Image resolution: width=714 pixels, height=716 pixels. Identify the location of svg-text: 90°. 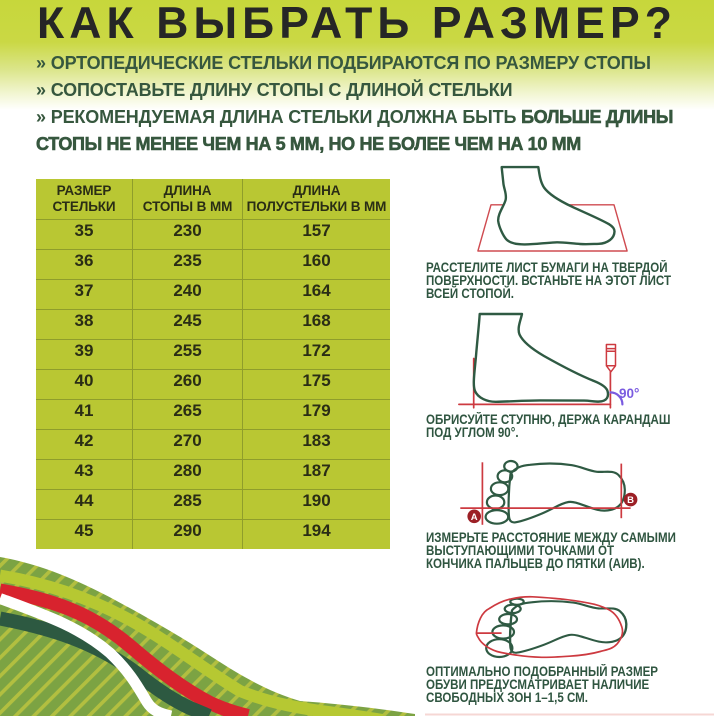
(629, 393).